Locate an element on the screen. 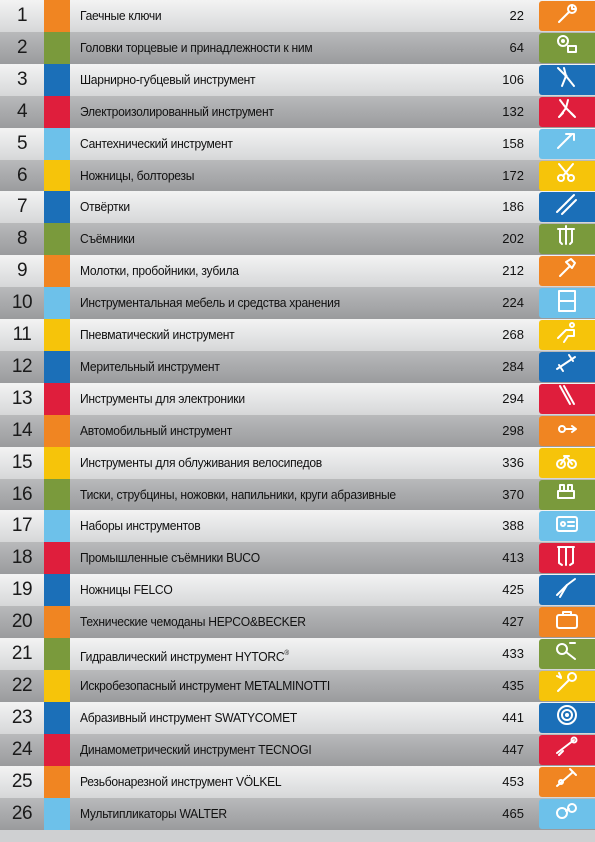  toc-row: 25 Резьбонарезной инструмент VÖLKEL 453 is located at coordinates (297, 781).